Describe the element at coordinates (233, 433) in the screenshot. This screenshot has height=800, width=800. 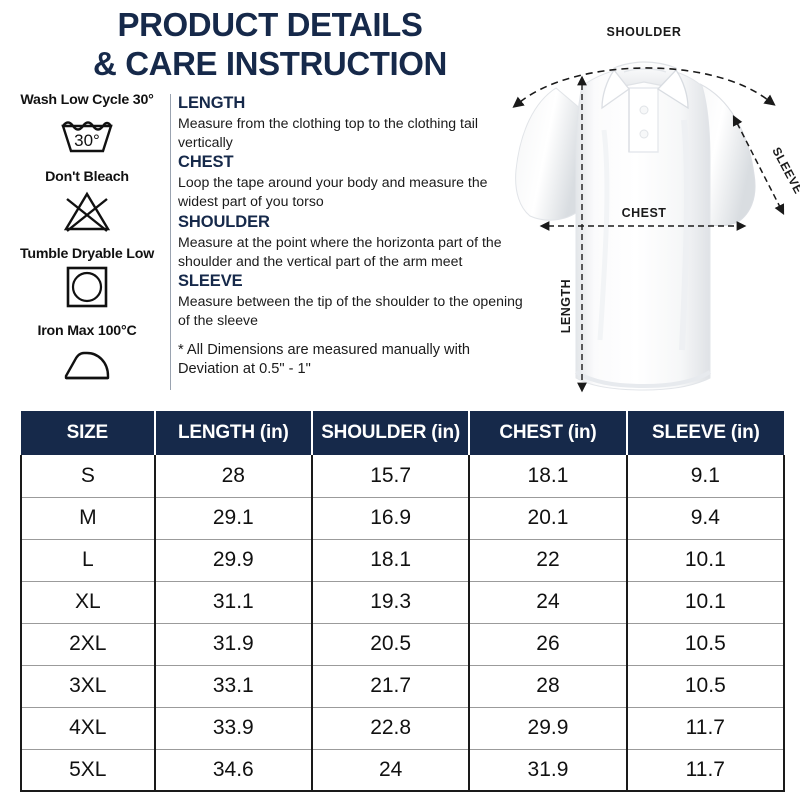
I see `column-header-length: LENGTH (in)` at that location.